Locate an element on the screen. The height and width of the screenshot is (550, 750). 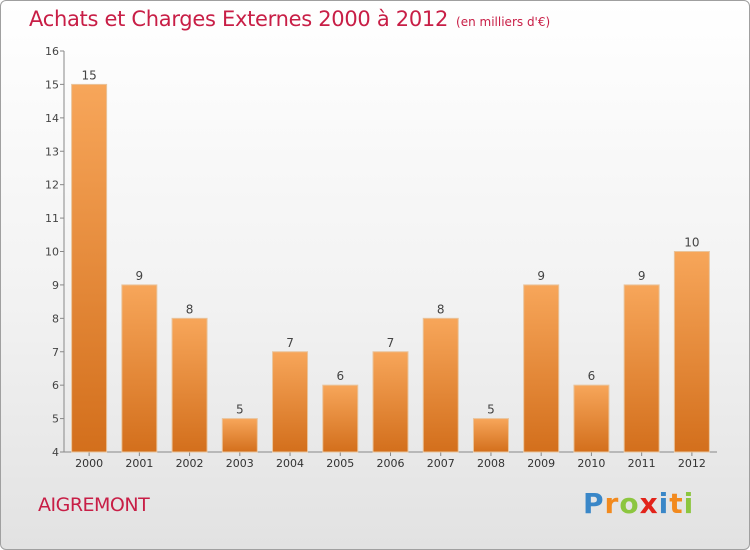
y-tick-label: 5 is located at coordinates (55, 419).